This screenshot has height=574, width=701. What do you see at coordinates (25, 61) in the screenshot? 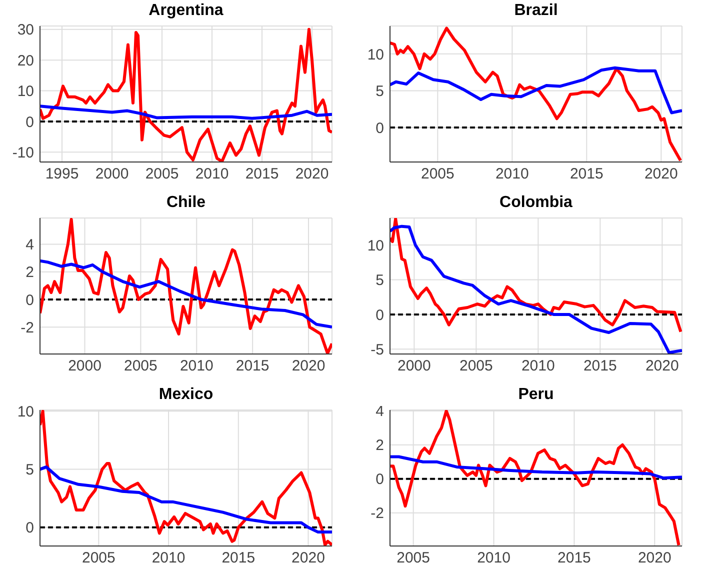
I see `y-tick-label: 20` at bounding box center [25, 61].